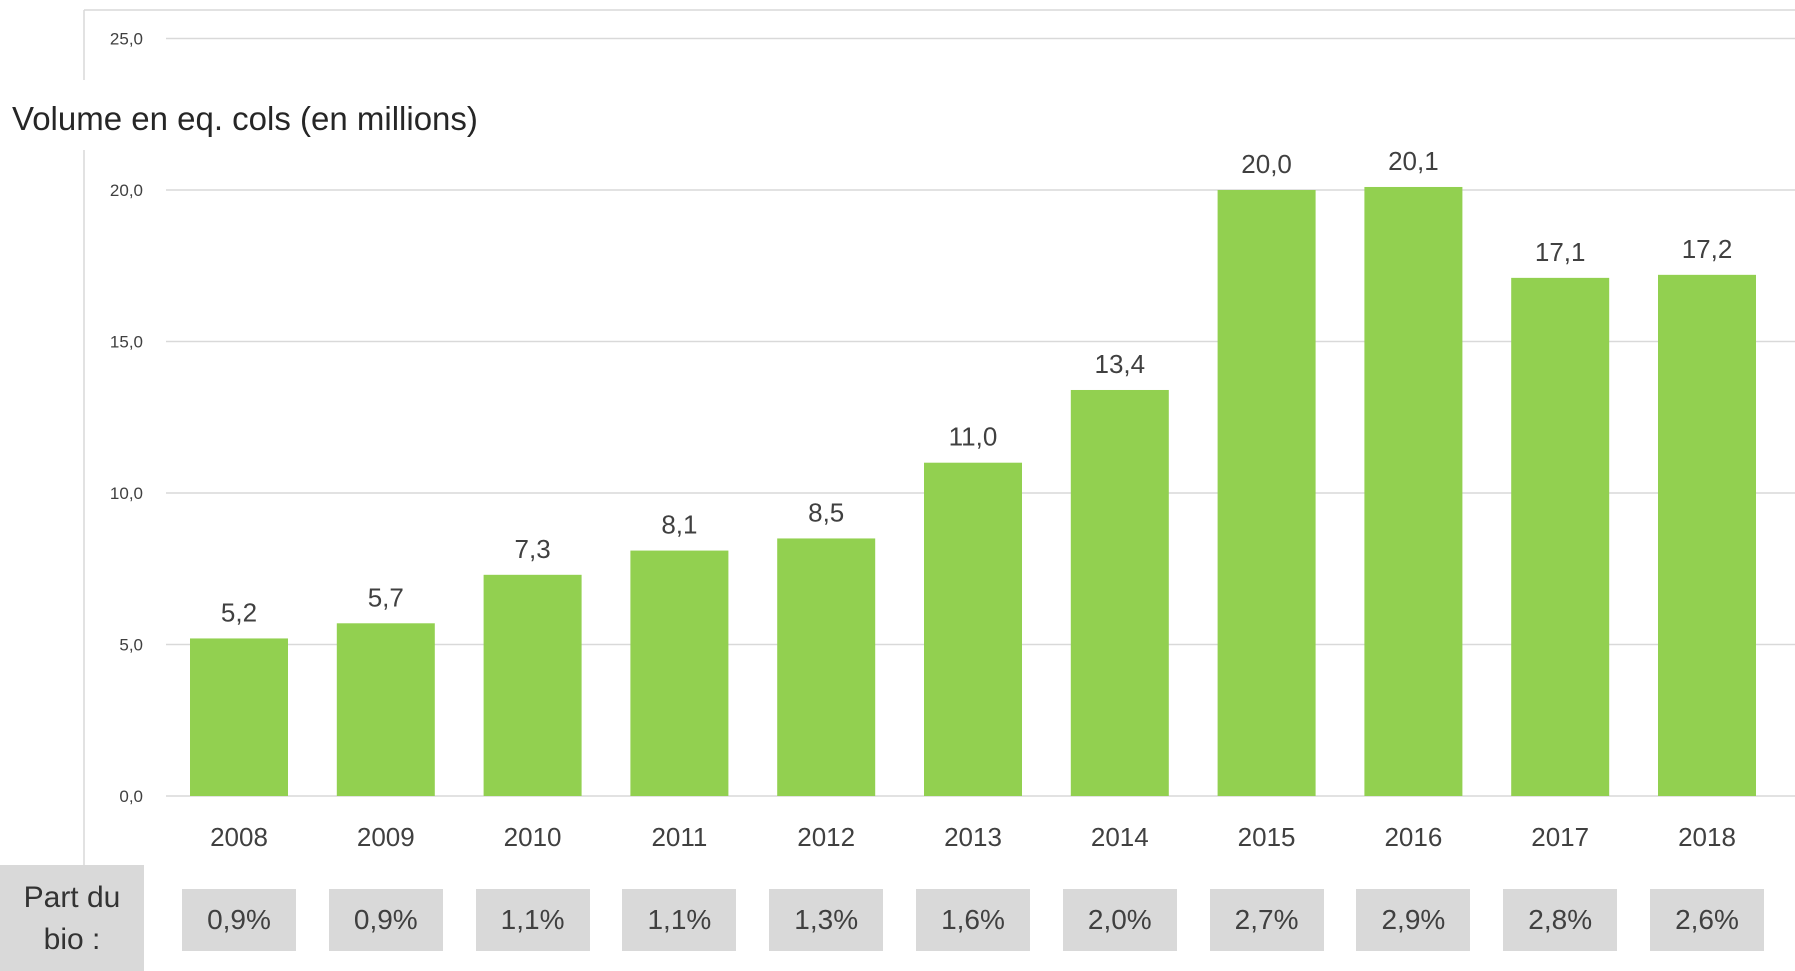  What do you see at coordinates (385, 920) in the screenshot?
I see `organic-share-2009: 0,9%` at bounding box center [385, 920].